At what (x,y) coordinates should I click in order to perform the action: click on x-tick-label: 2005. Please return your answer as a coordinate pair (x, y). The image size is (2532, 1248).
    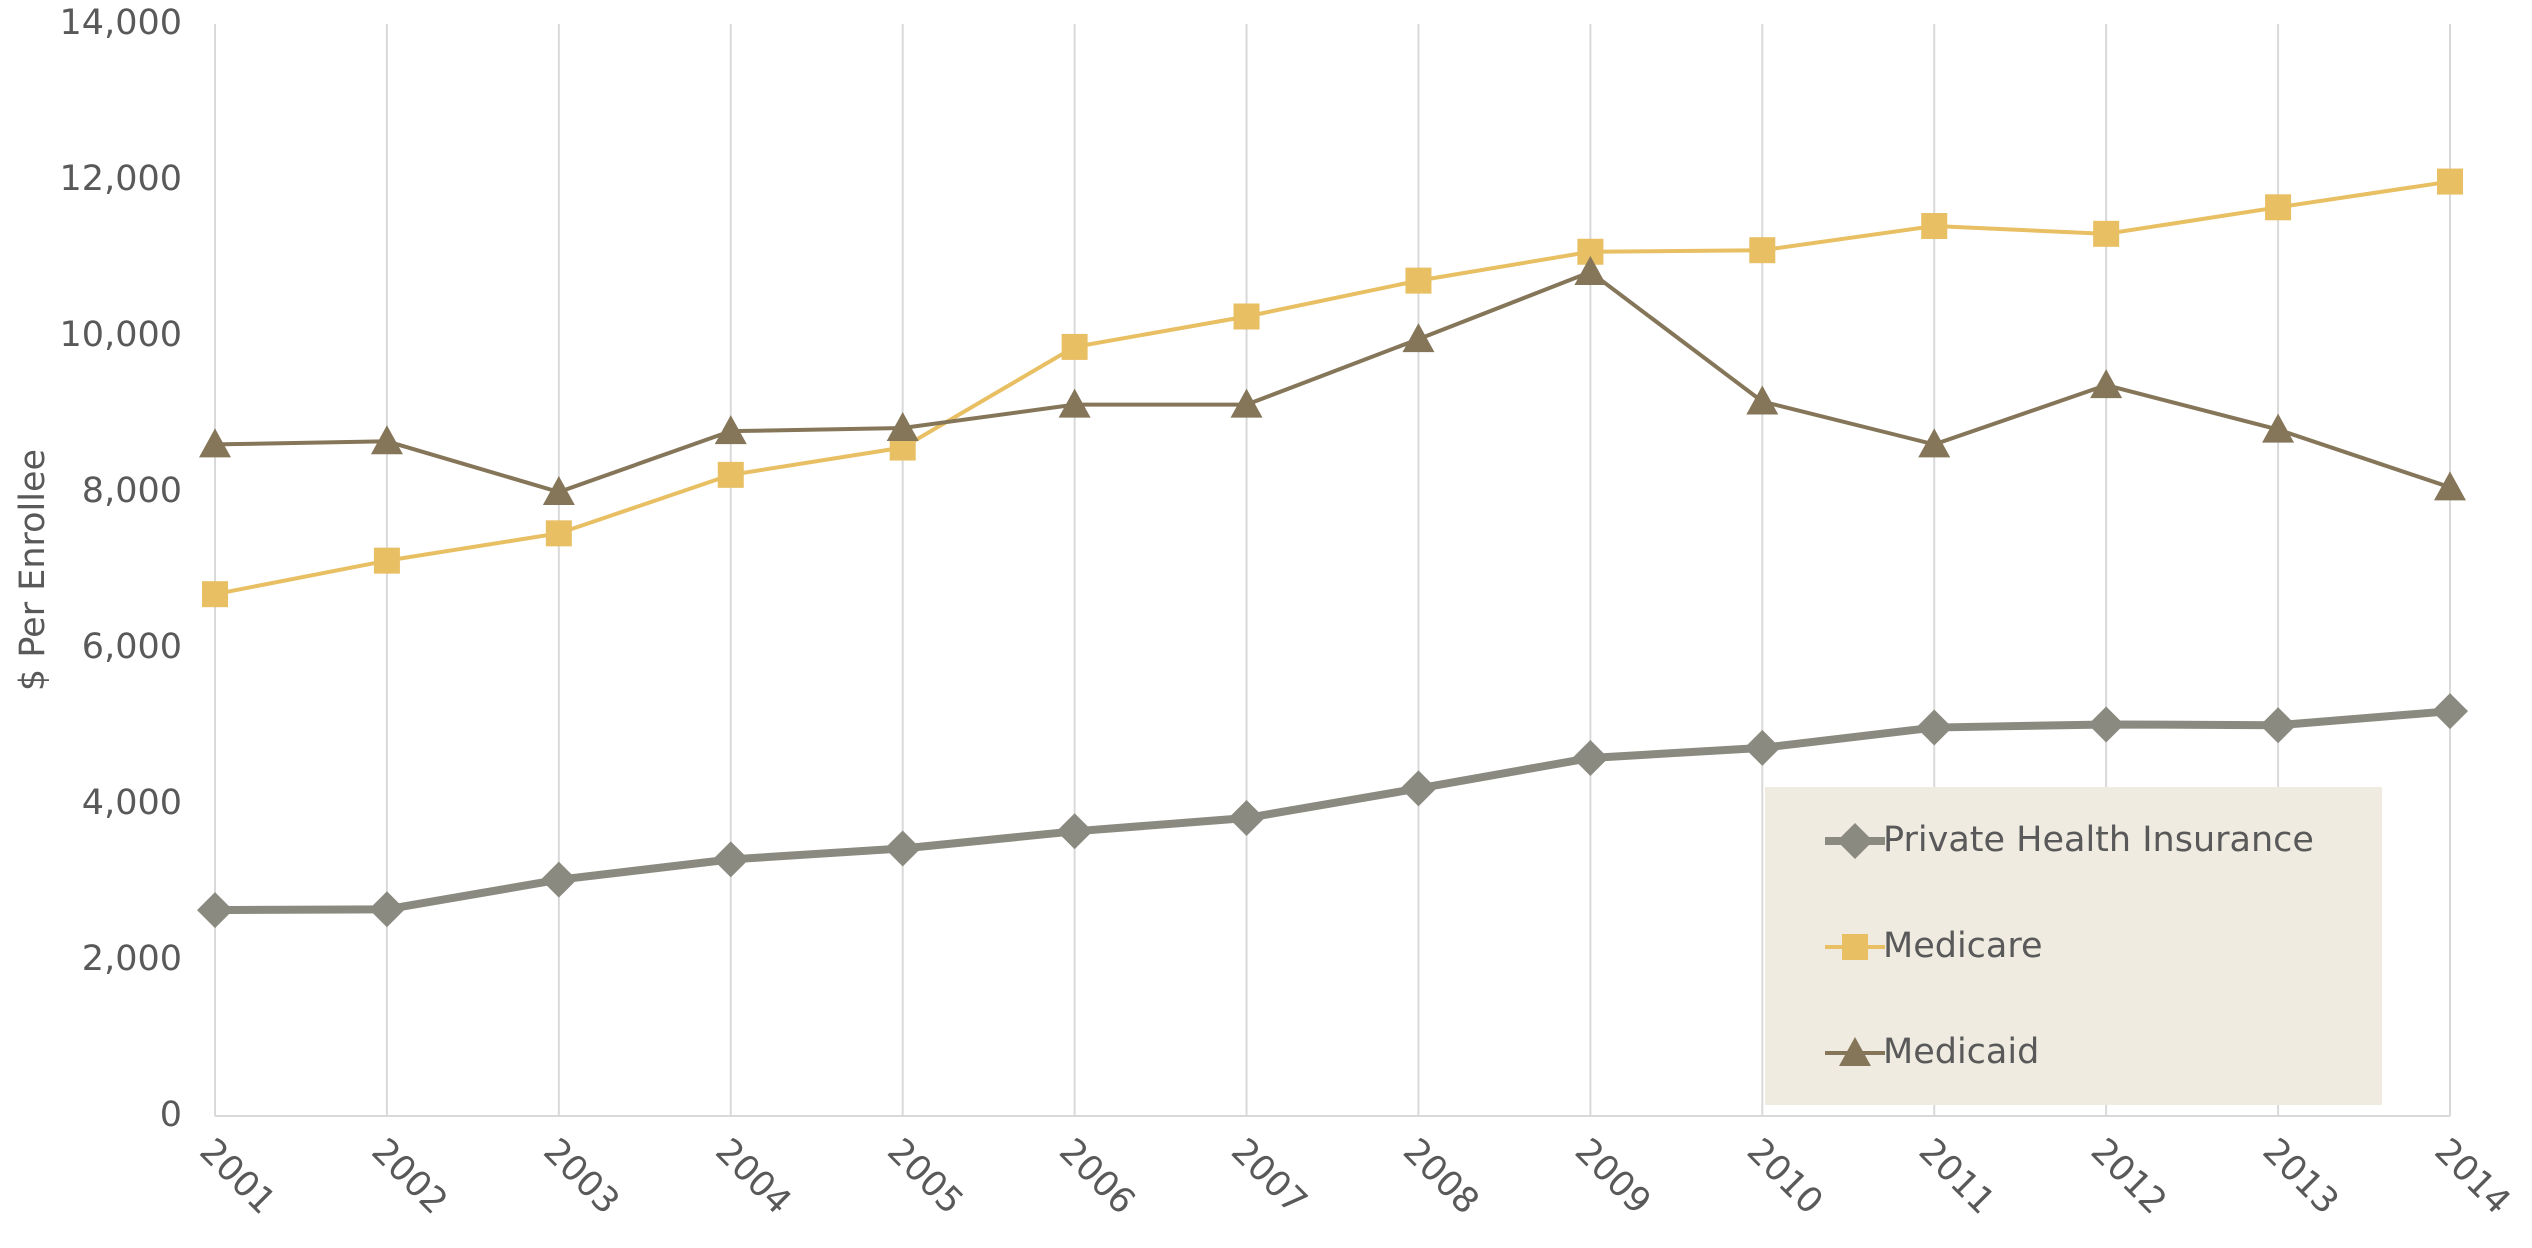
    Looking at the image, I should click on (924, 1176).